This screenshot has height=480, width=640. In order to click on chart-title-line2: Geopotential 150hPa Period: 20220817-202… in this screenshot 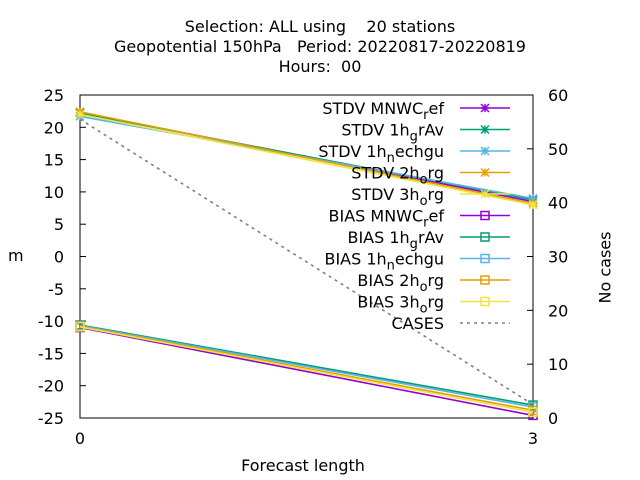, I will do `click(320, 46)`.